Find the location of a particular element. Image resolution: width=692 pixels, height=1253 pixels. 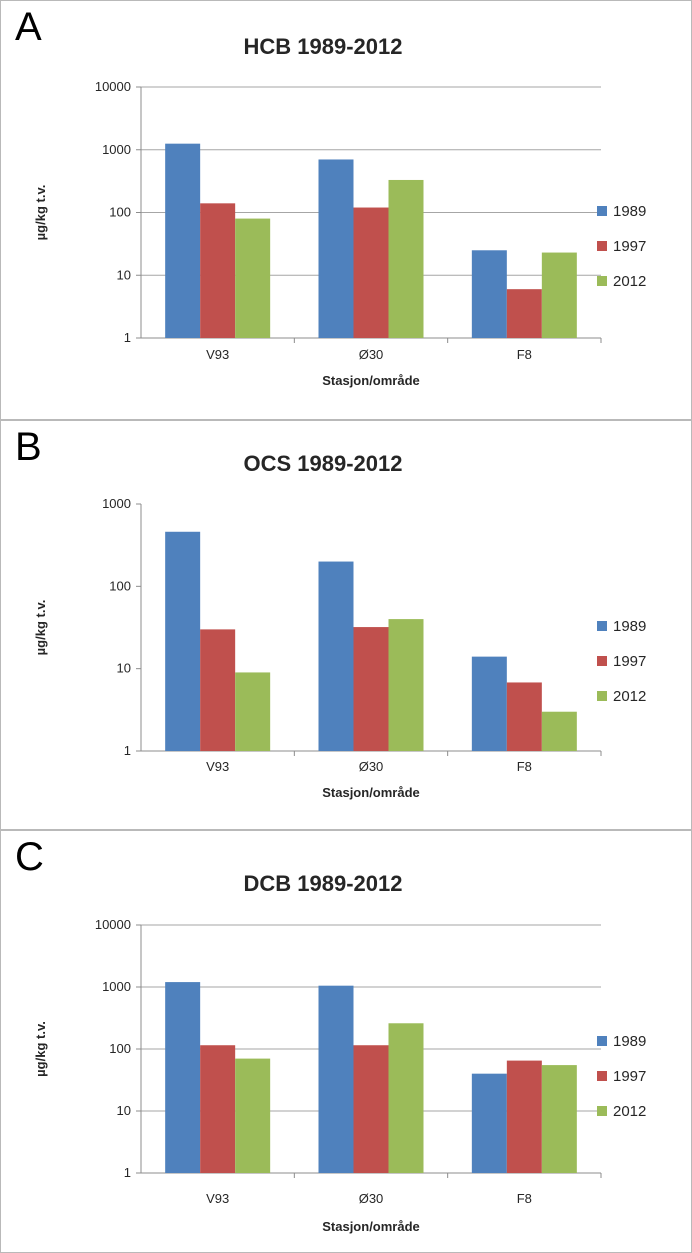

chart-title: HCB 1989-2012 is located at coordinates (323, 46).